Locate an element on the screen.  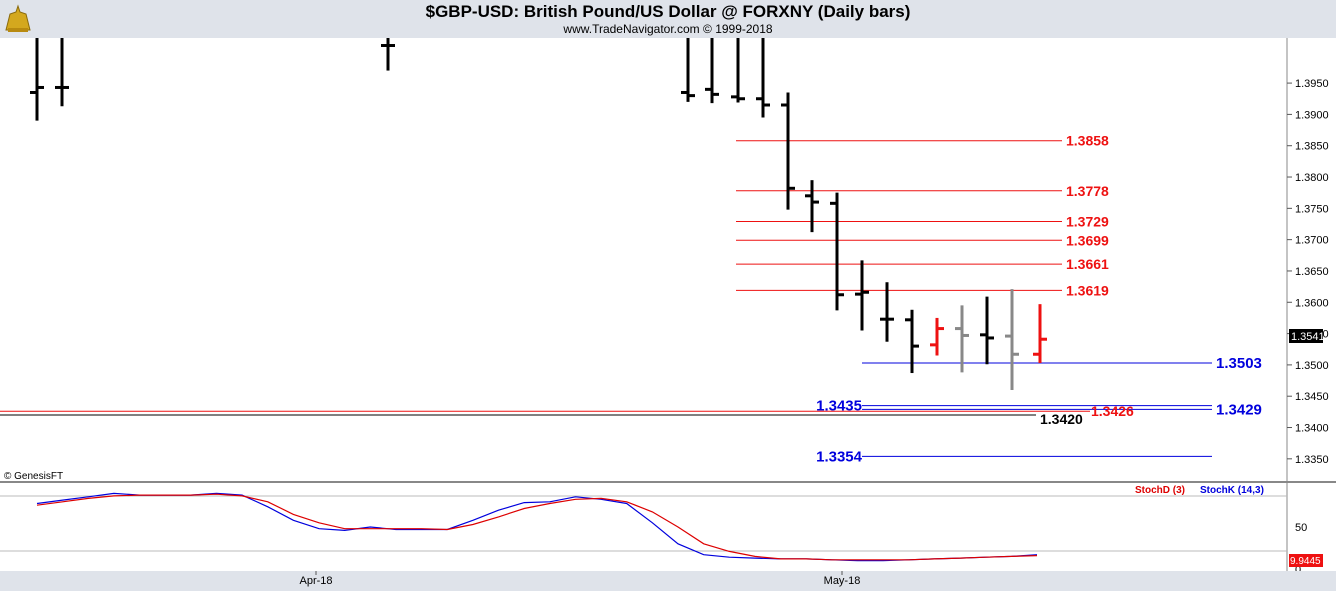
y-tick-label: 1.3650 is located at coordinates (1312, 272).